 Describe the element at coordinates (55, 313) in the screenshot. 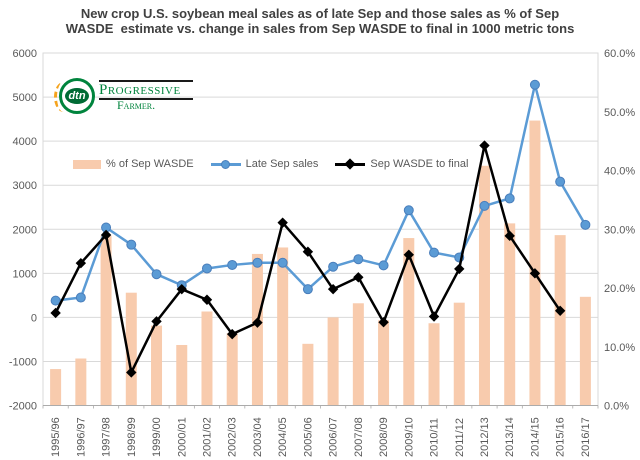

I see `sep-wasde-to-final-point-1995/96` at that location.